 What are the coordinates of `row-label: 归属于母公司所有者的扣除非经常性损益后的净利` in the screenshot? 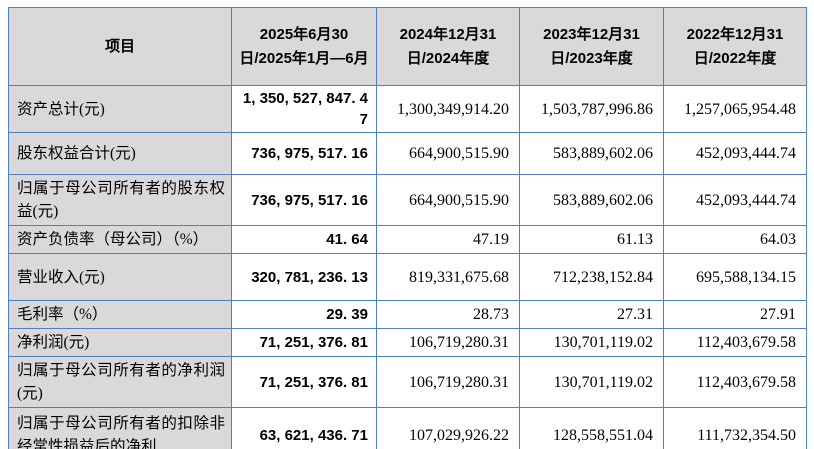 It's located at (120, 428).